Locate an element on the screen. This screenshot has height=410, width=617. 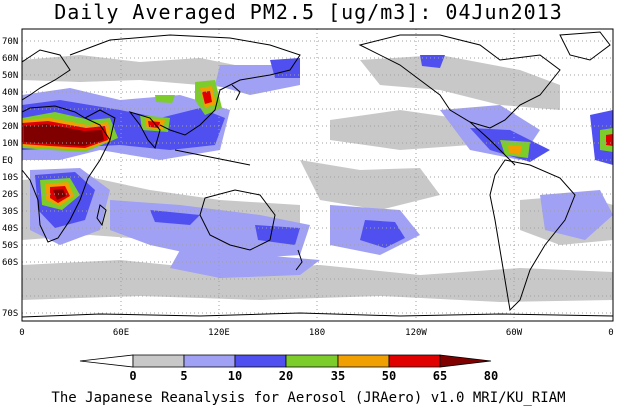
lat-tick: 70N is located at coordinates (10, 42).